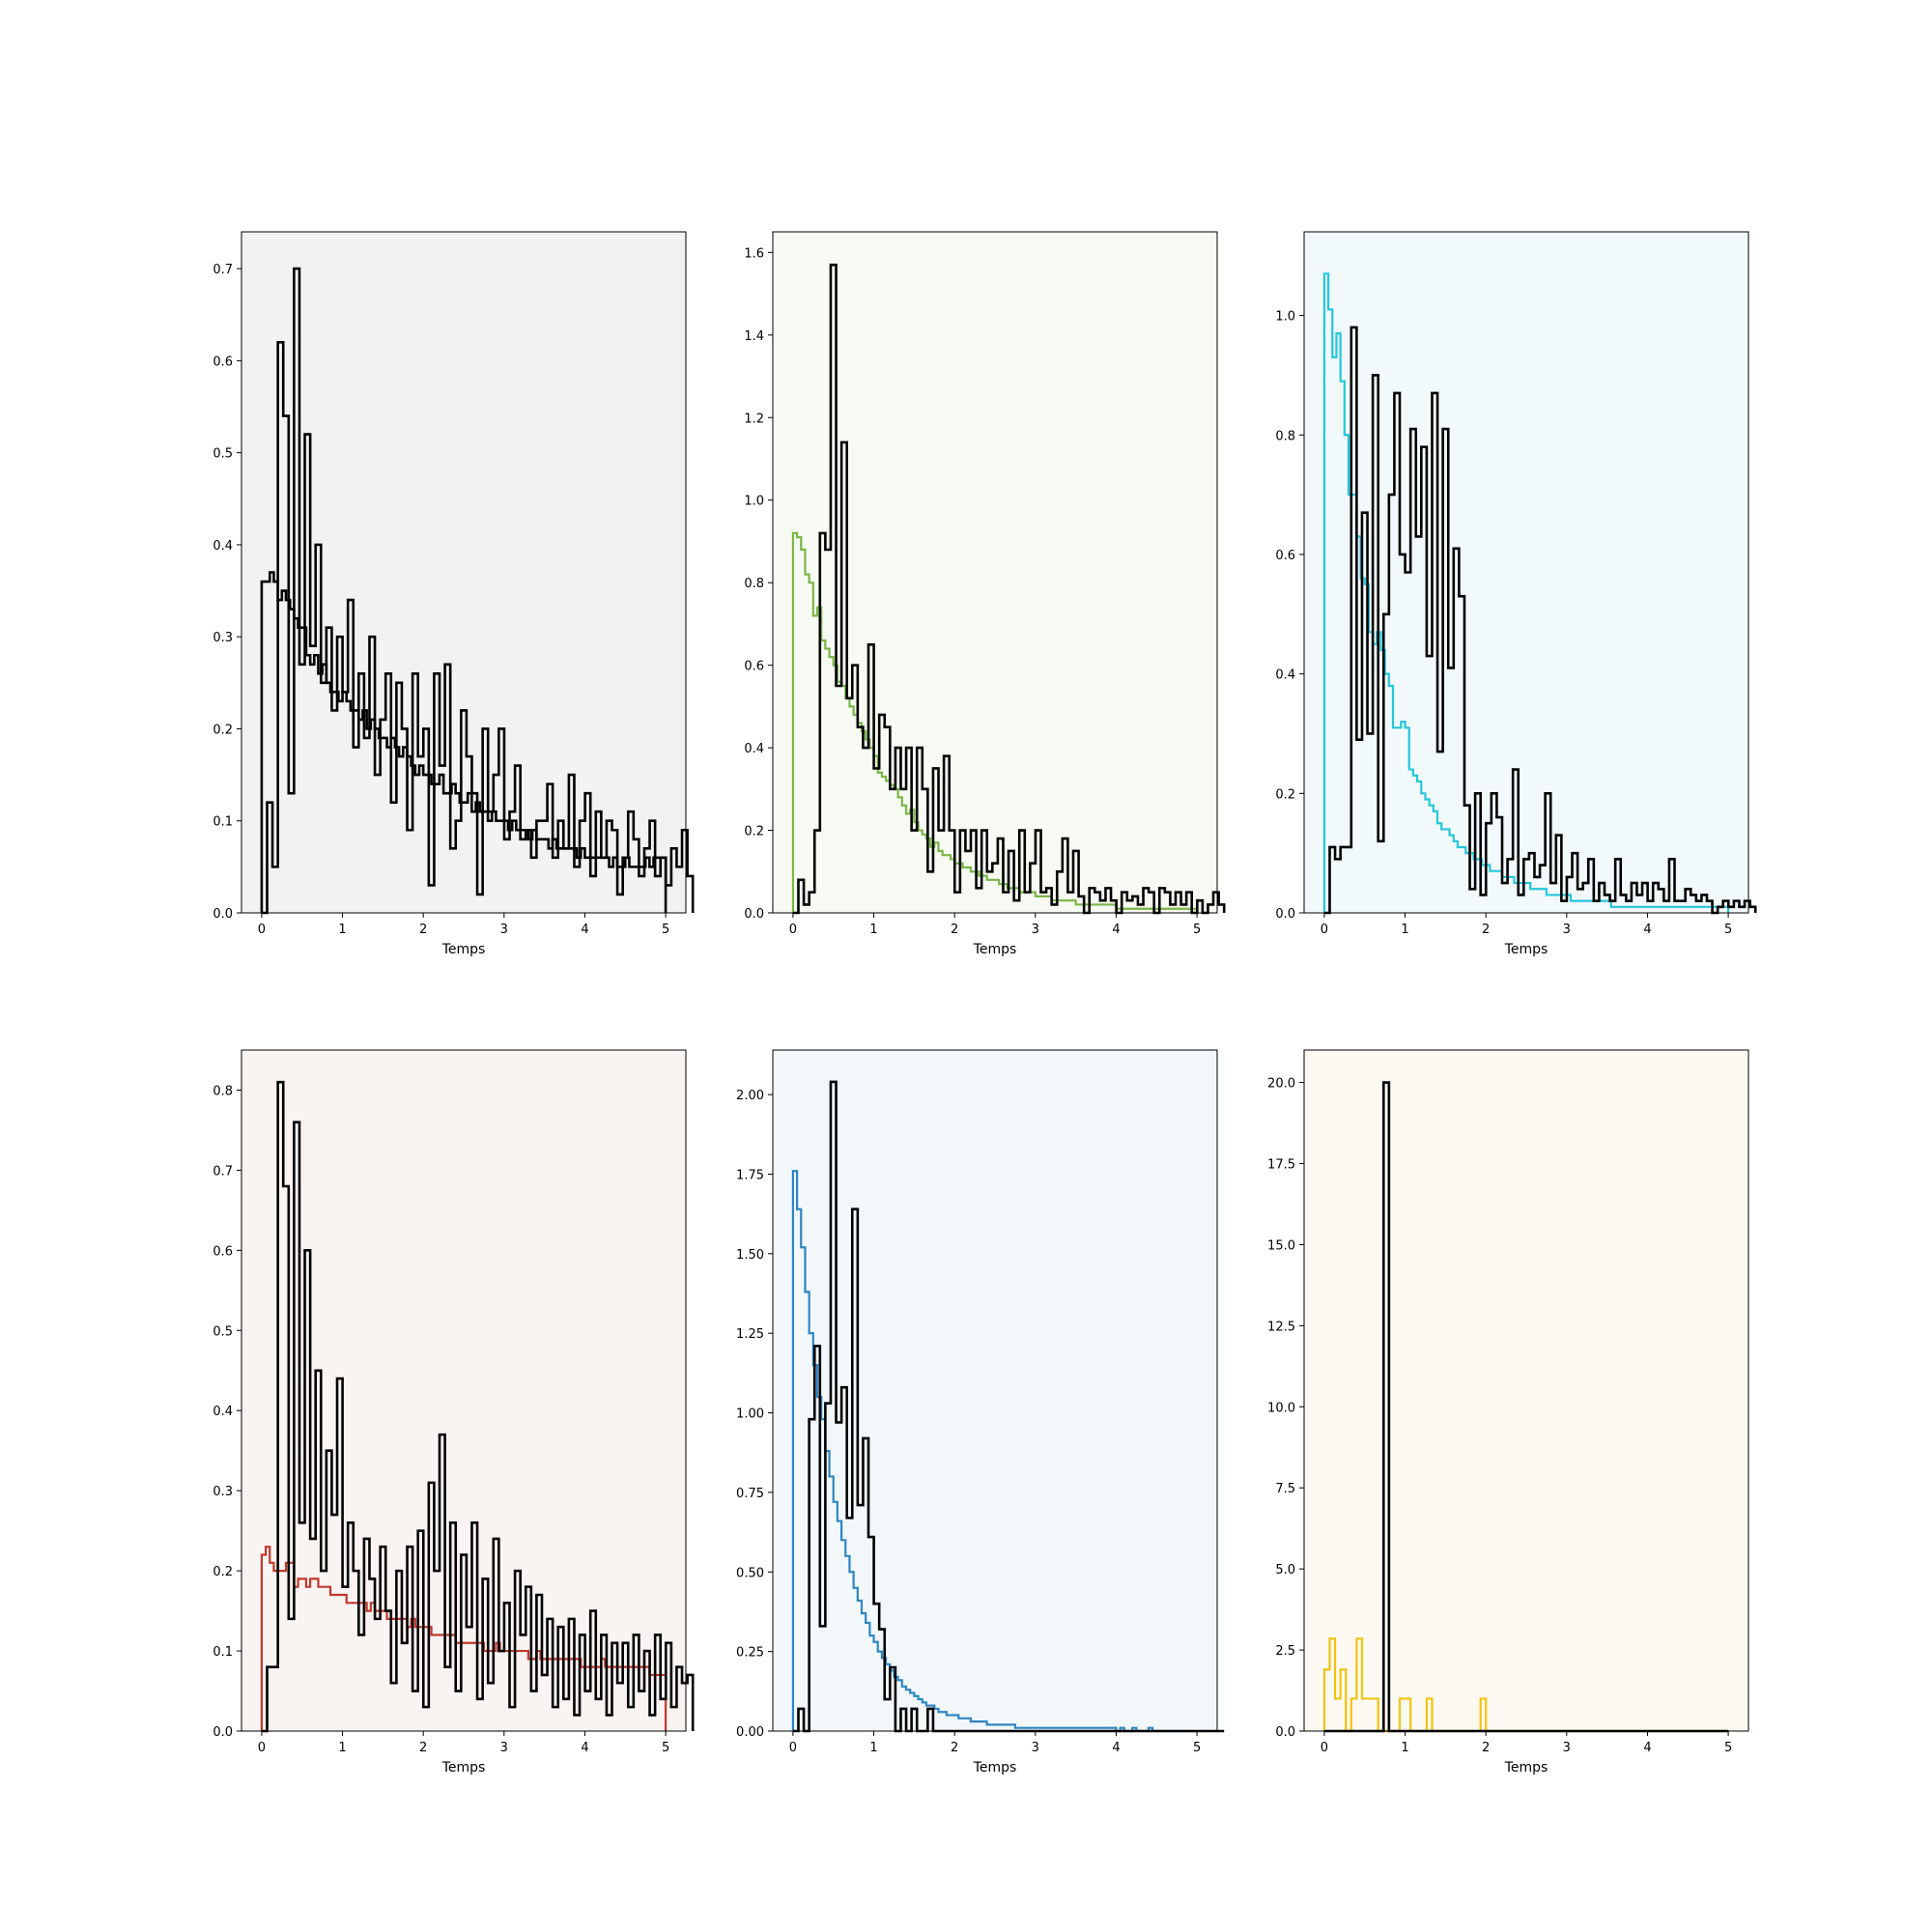 This screenshot has width=1932, height=1932. I want to click on y-tick-label: 1.4, so click(754, 336).